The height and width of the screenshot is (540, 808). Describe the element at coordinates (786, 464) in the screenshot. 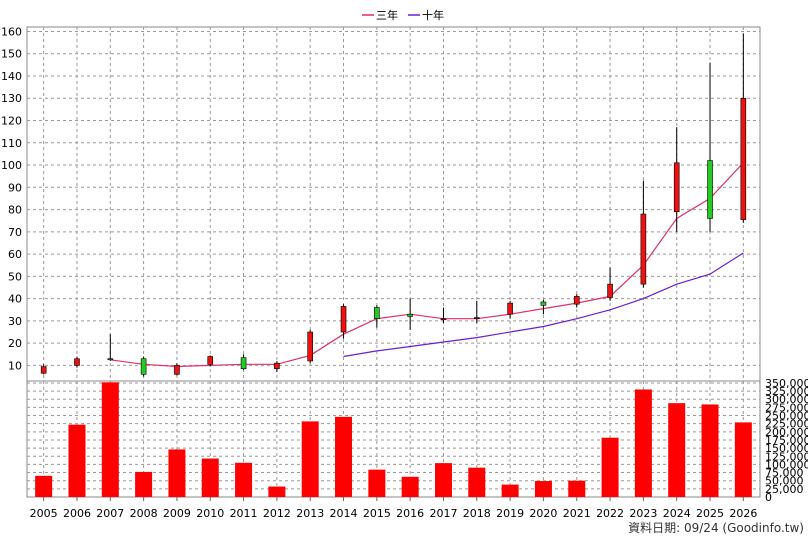

I see `volume-tick-label: 100,000` at that location.